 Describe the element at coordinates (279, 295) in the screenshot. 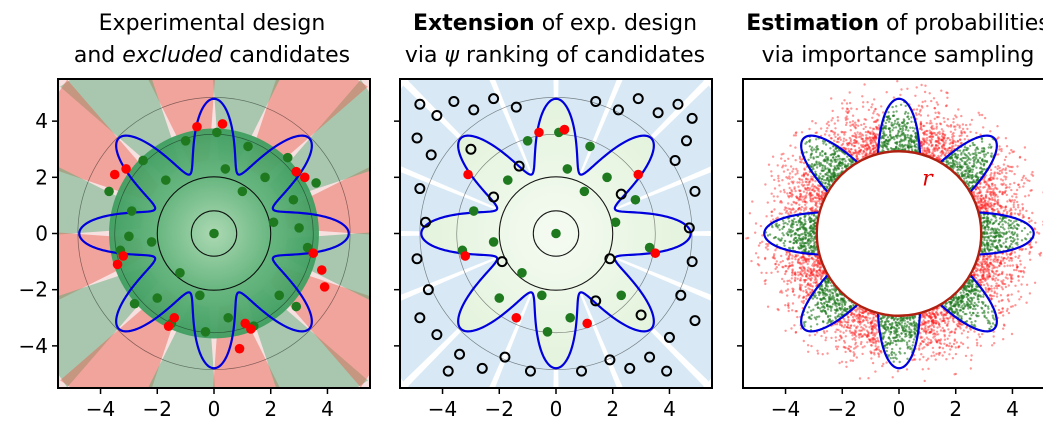

I see `data-point` at that location.